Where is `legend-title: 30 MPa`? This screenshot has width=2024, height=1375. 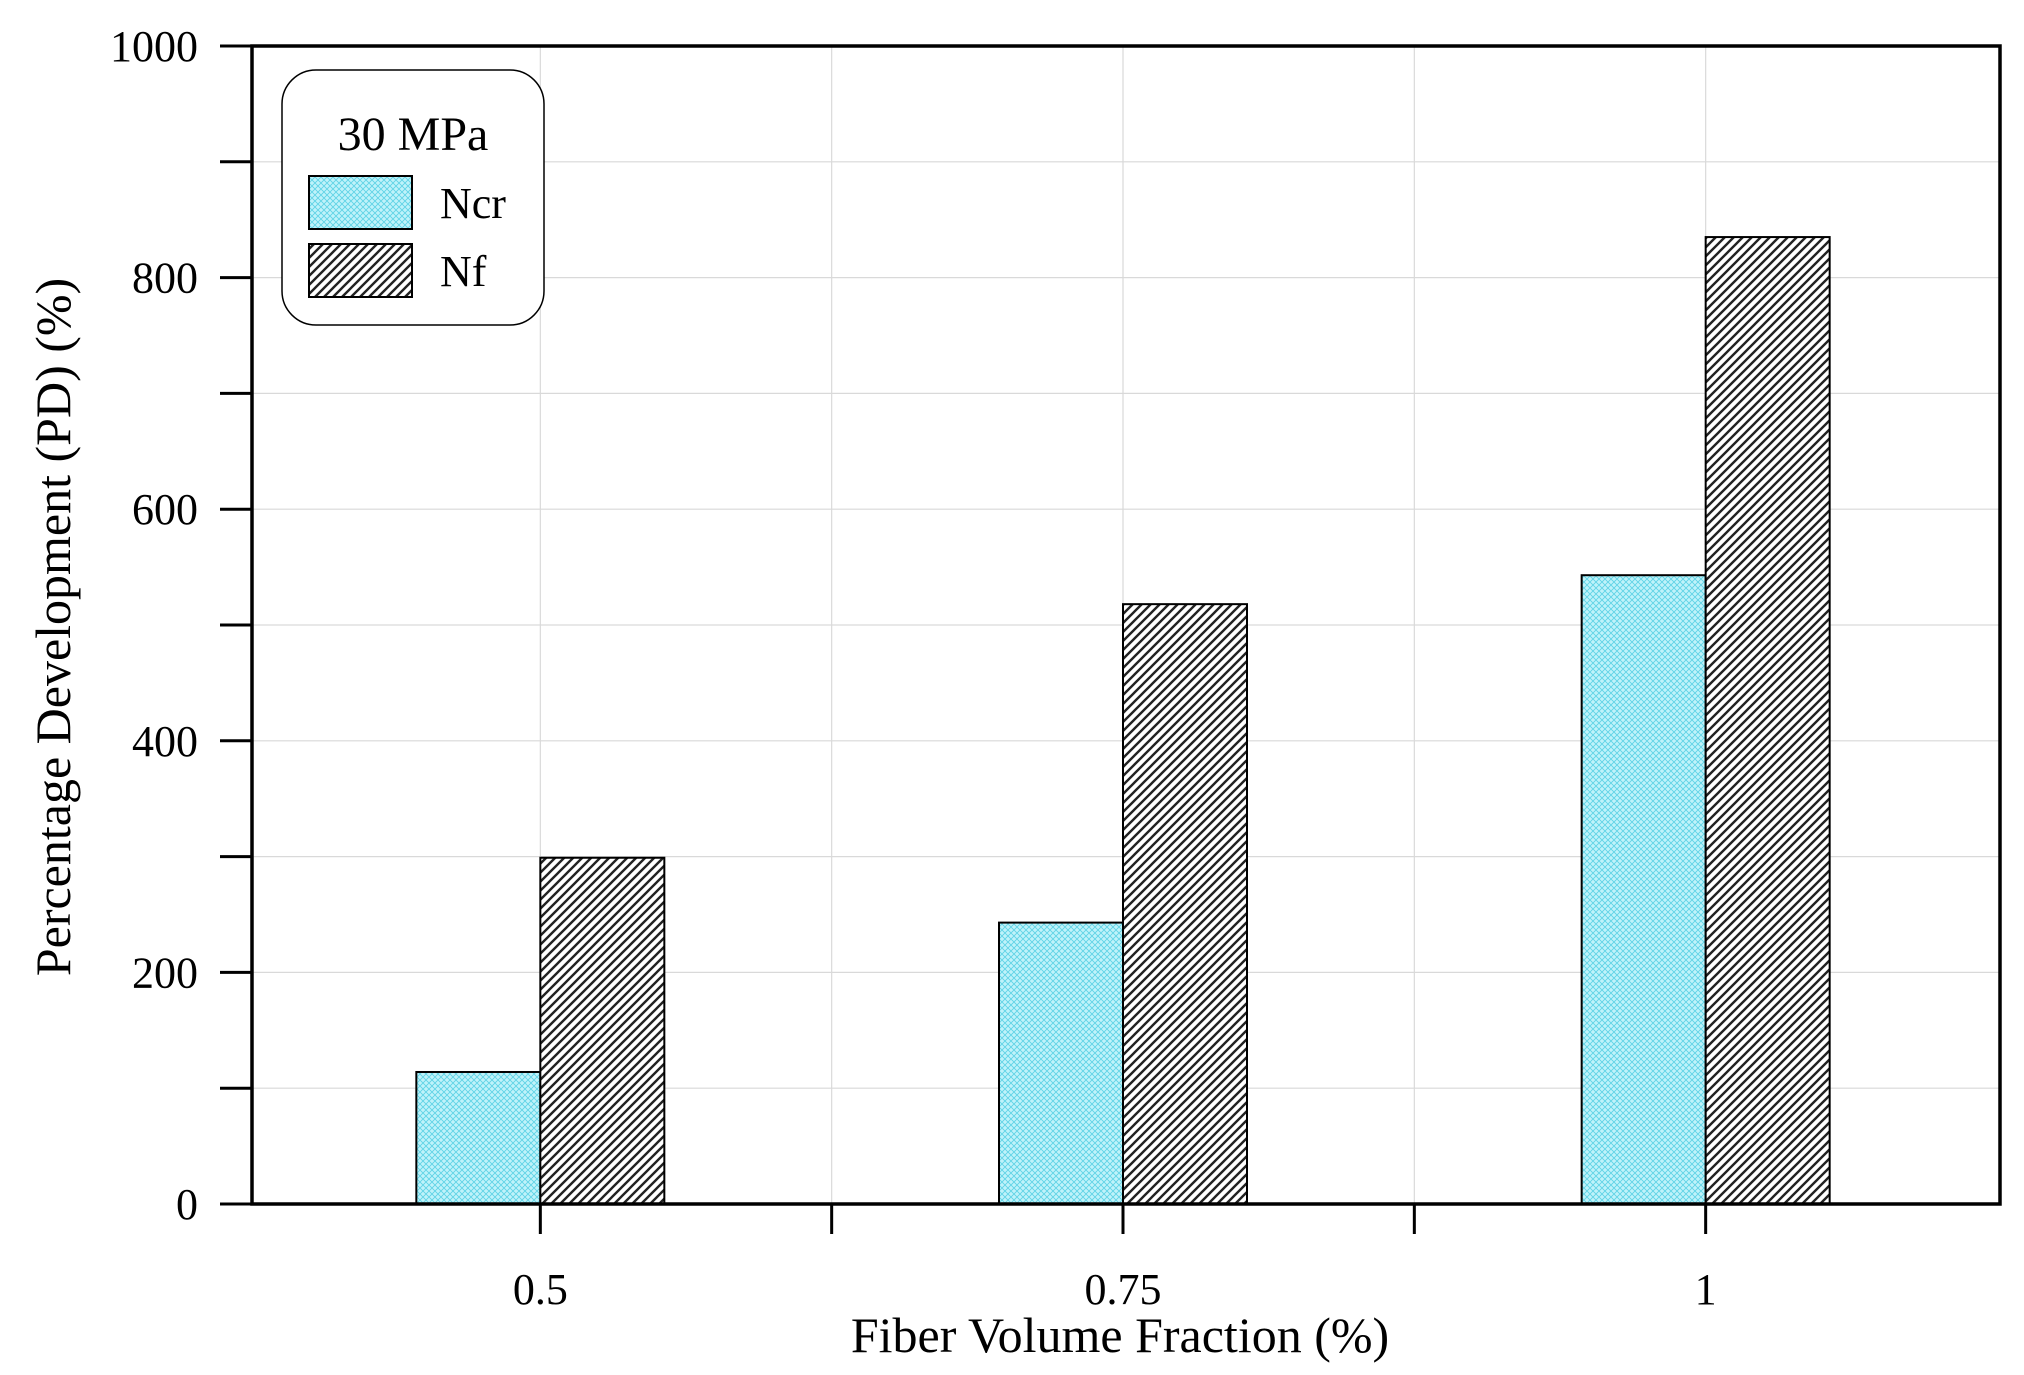
legend-title: 30 MPa is located at coordinates (413, 134).